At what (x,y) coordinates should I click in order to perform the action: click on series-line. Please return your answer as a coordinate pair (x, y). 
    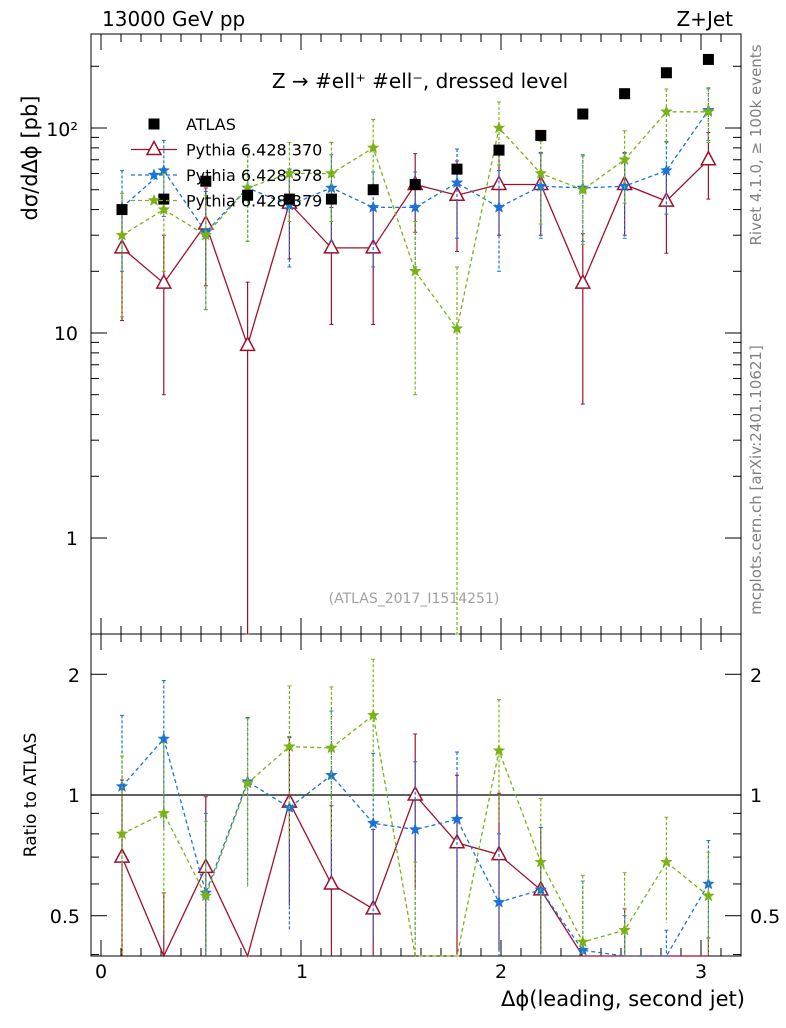
    Looking at the image, I should click on (415, 171).